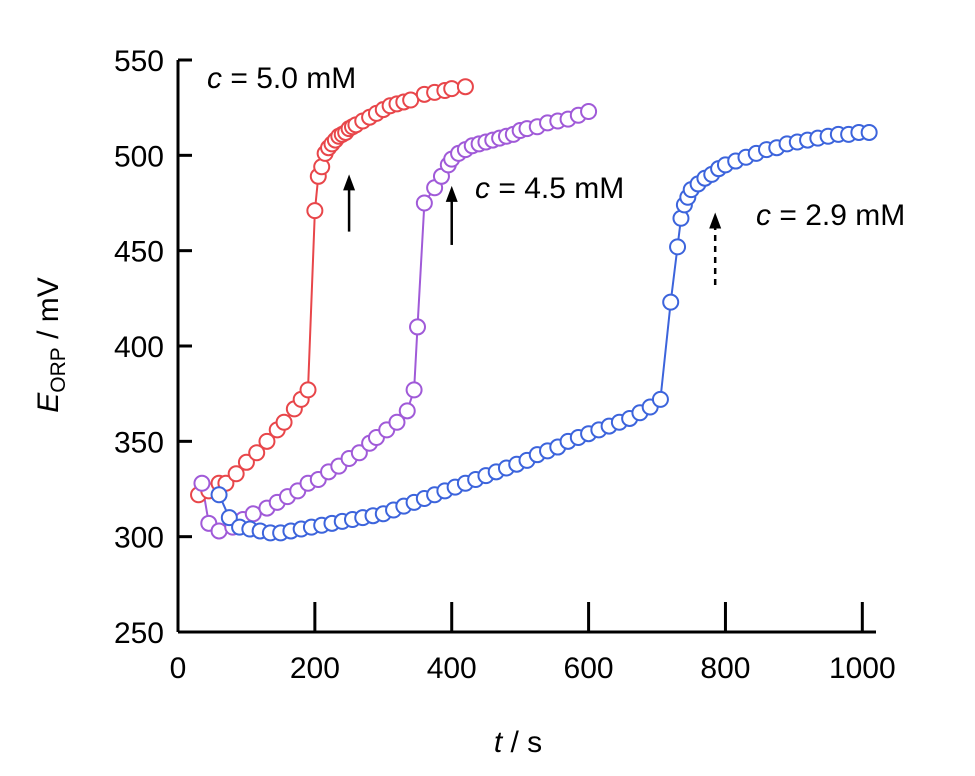 The image size is (975, 776). Describe the element at coordinates (589, 668) in the screenshot. I see `x-tick-label-600: 600` at that location.